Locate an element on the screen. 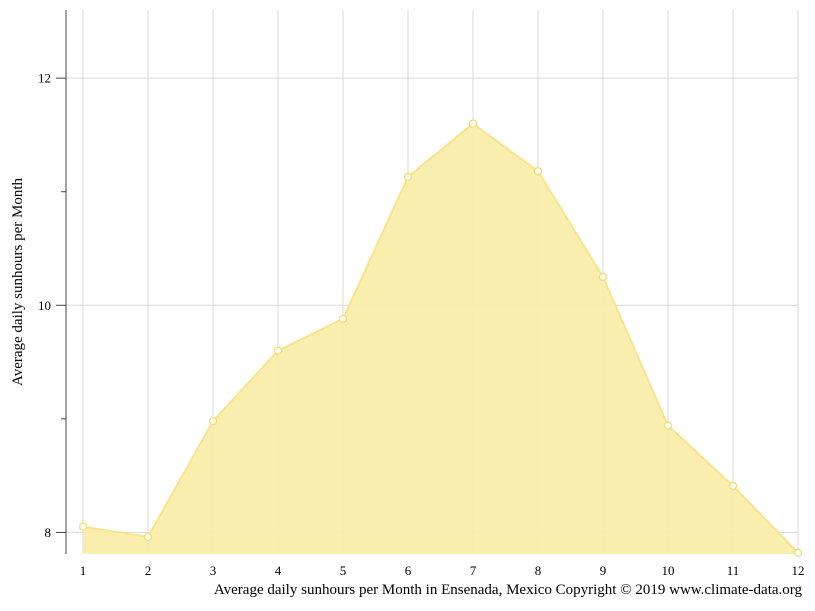 This screenshot has width=815, height=611. x-tick-label: 6 is located at coordinates (408, 570).